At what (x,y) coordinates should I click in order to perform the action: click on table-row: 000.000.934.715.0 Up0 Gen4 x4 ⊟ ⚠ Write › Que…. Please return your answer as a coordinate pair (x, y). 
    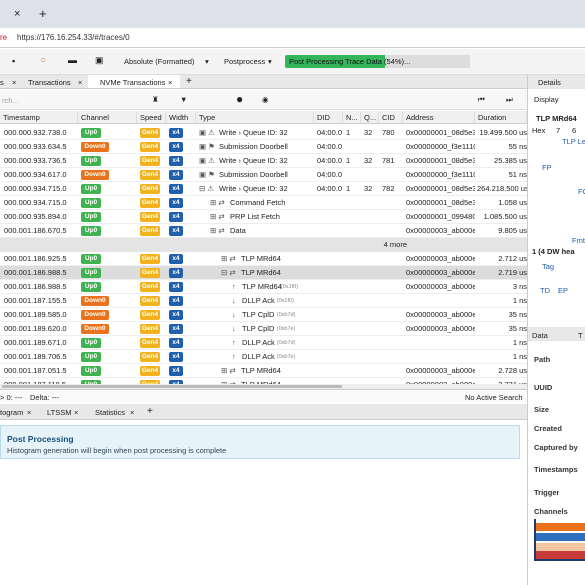
    Looking at the image, I should click on (263, 189).